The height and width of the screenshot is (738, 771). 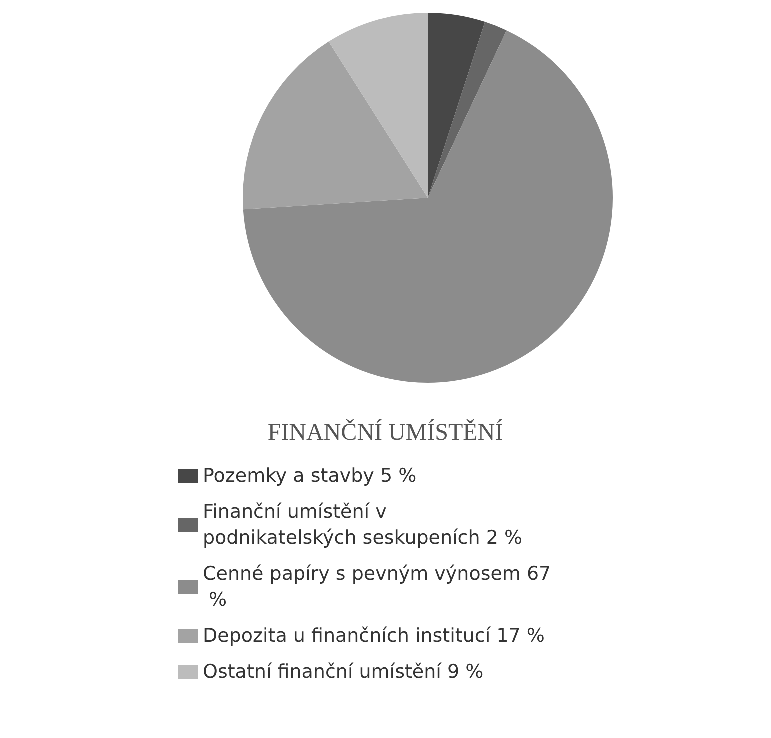 I want to click on legend-label: Ostatní finanční umístění 9 %, so click(x=343, y=672).